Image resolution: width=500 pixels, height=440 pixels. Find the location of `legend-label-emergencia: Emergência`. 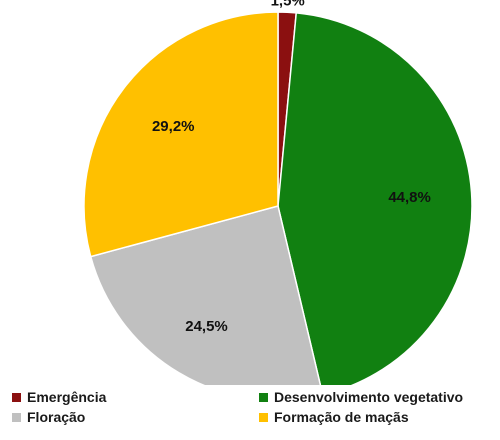

legend-label-emergencia: Emergência is located at coordinates (67, 397).